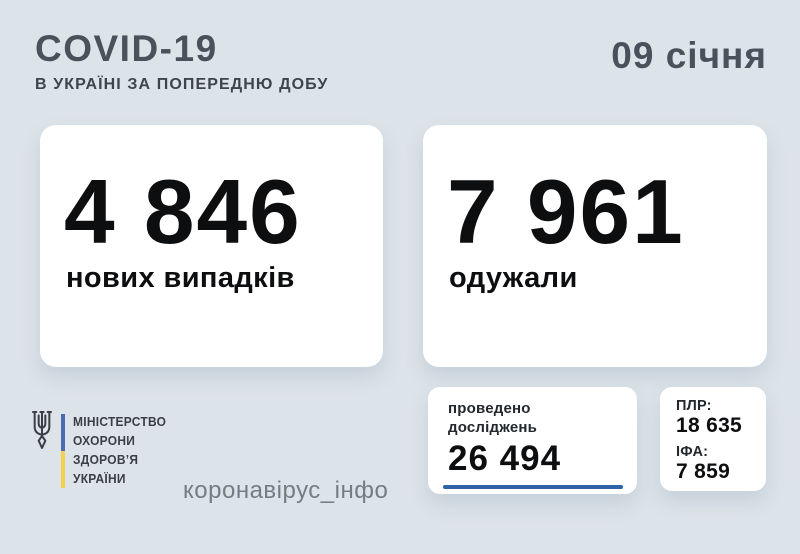 Image resolution: width=800 pixels, height=554 pixels. What do you see at coordinates (183, 212) in the screenshot?
I see `new-cases-value: 4 846` at bounding box center [183, 212].